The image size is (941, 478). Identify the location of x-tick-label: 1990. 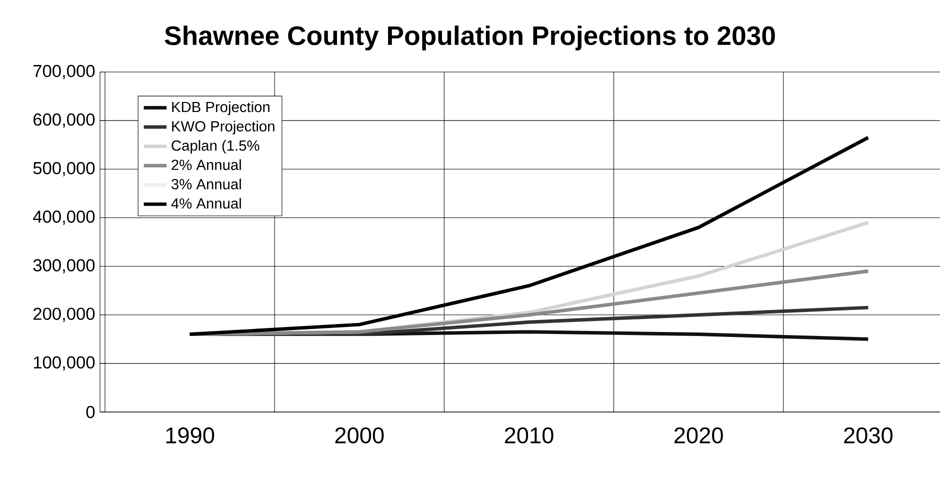
(190, 435).